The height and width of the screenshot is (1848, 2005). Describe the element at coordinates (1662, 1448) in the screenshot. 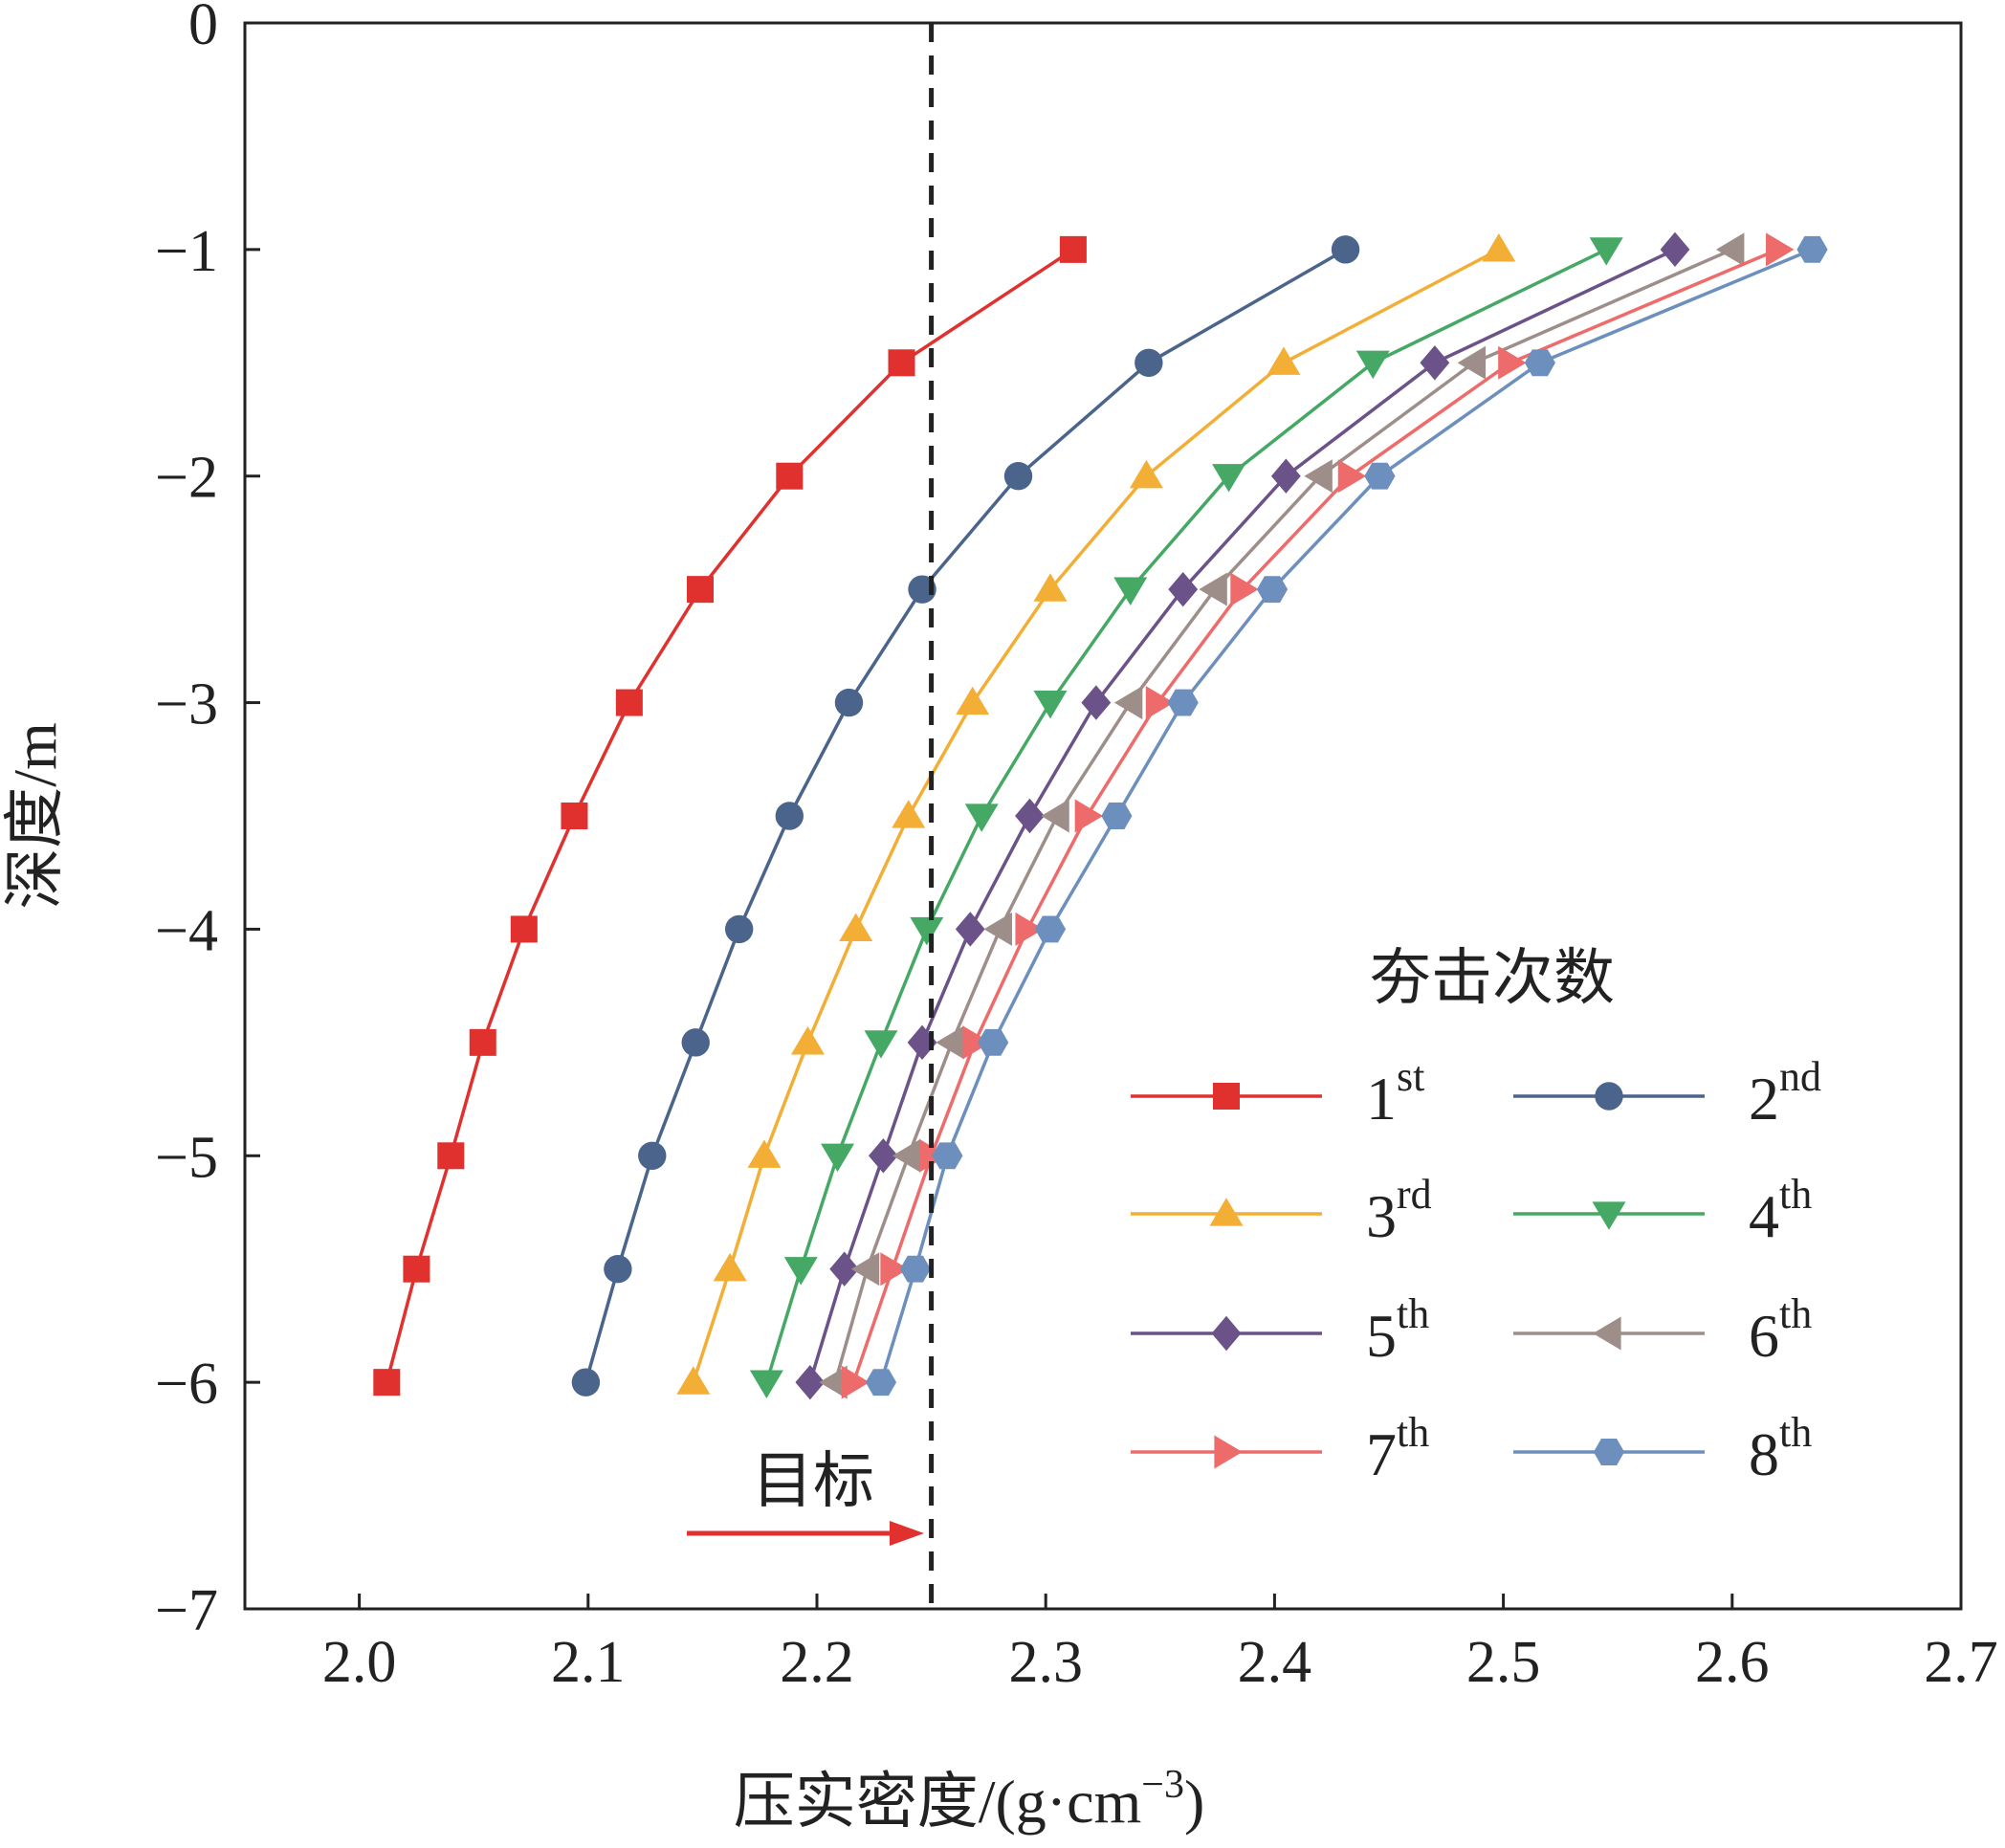

I see `legend-item-8th: 8th` at that location.